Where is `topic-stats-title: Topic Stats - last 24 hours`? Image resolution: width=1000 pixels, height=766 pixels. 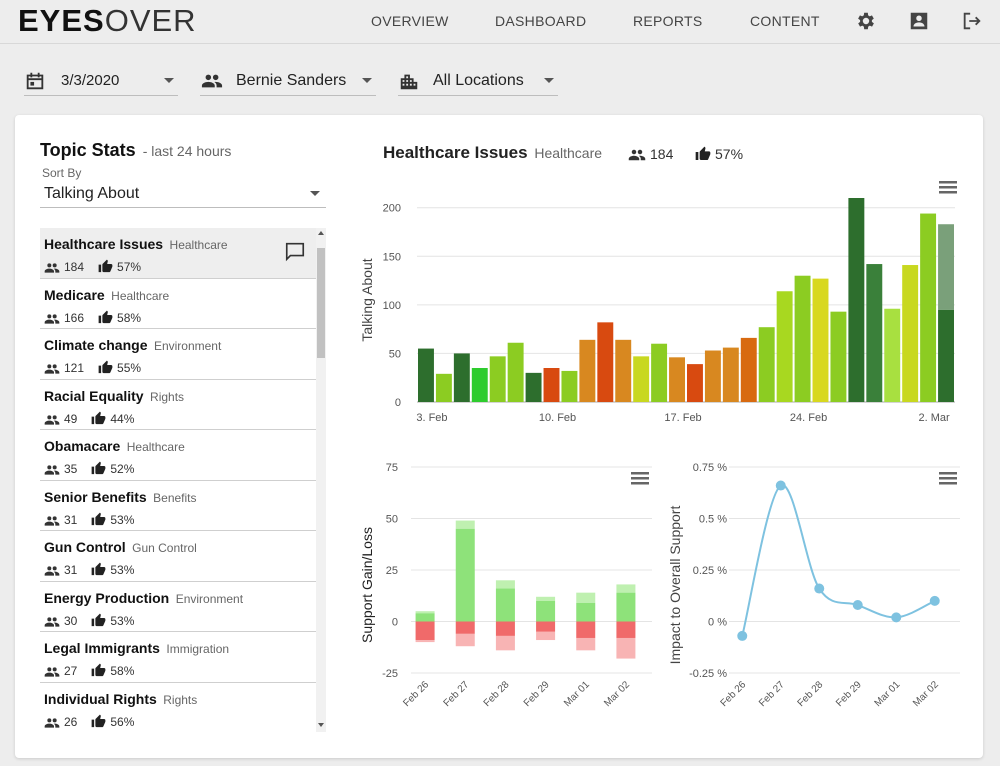
topic-stats-title: Topic Stats - last 24 hours is located at coordinates (136, 150).